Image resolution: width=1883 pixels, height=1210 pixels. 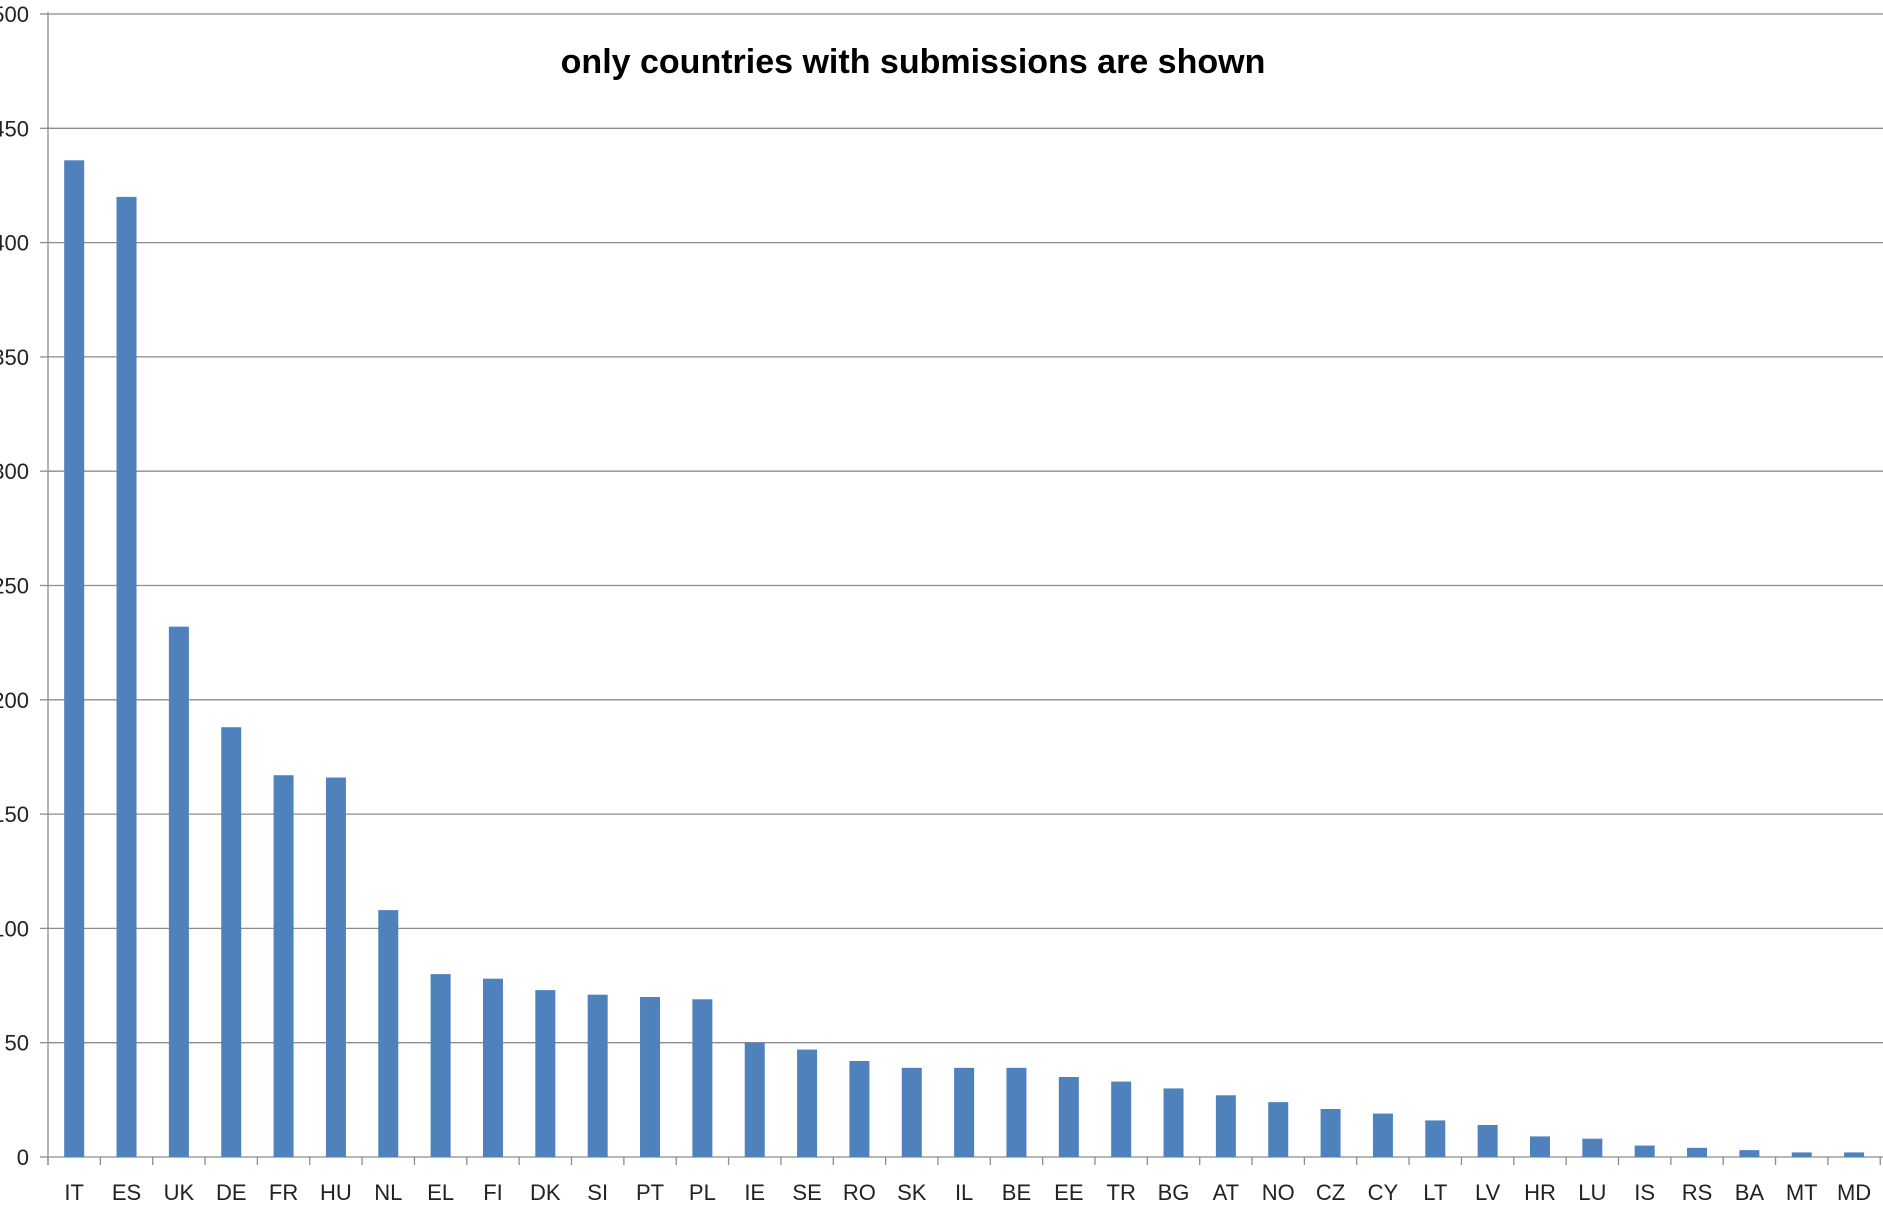 I want to click on x-tick-label-LV: LV, so click(x=1488, y=1192).